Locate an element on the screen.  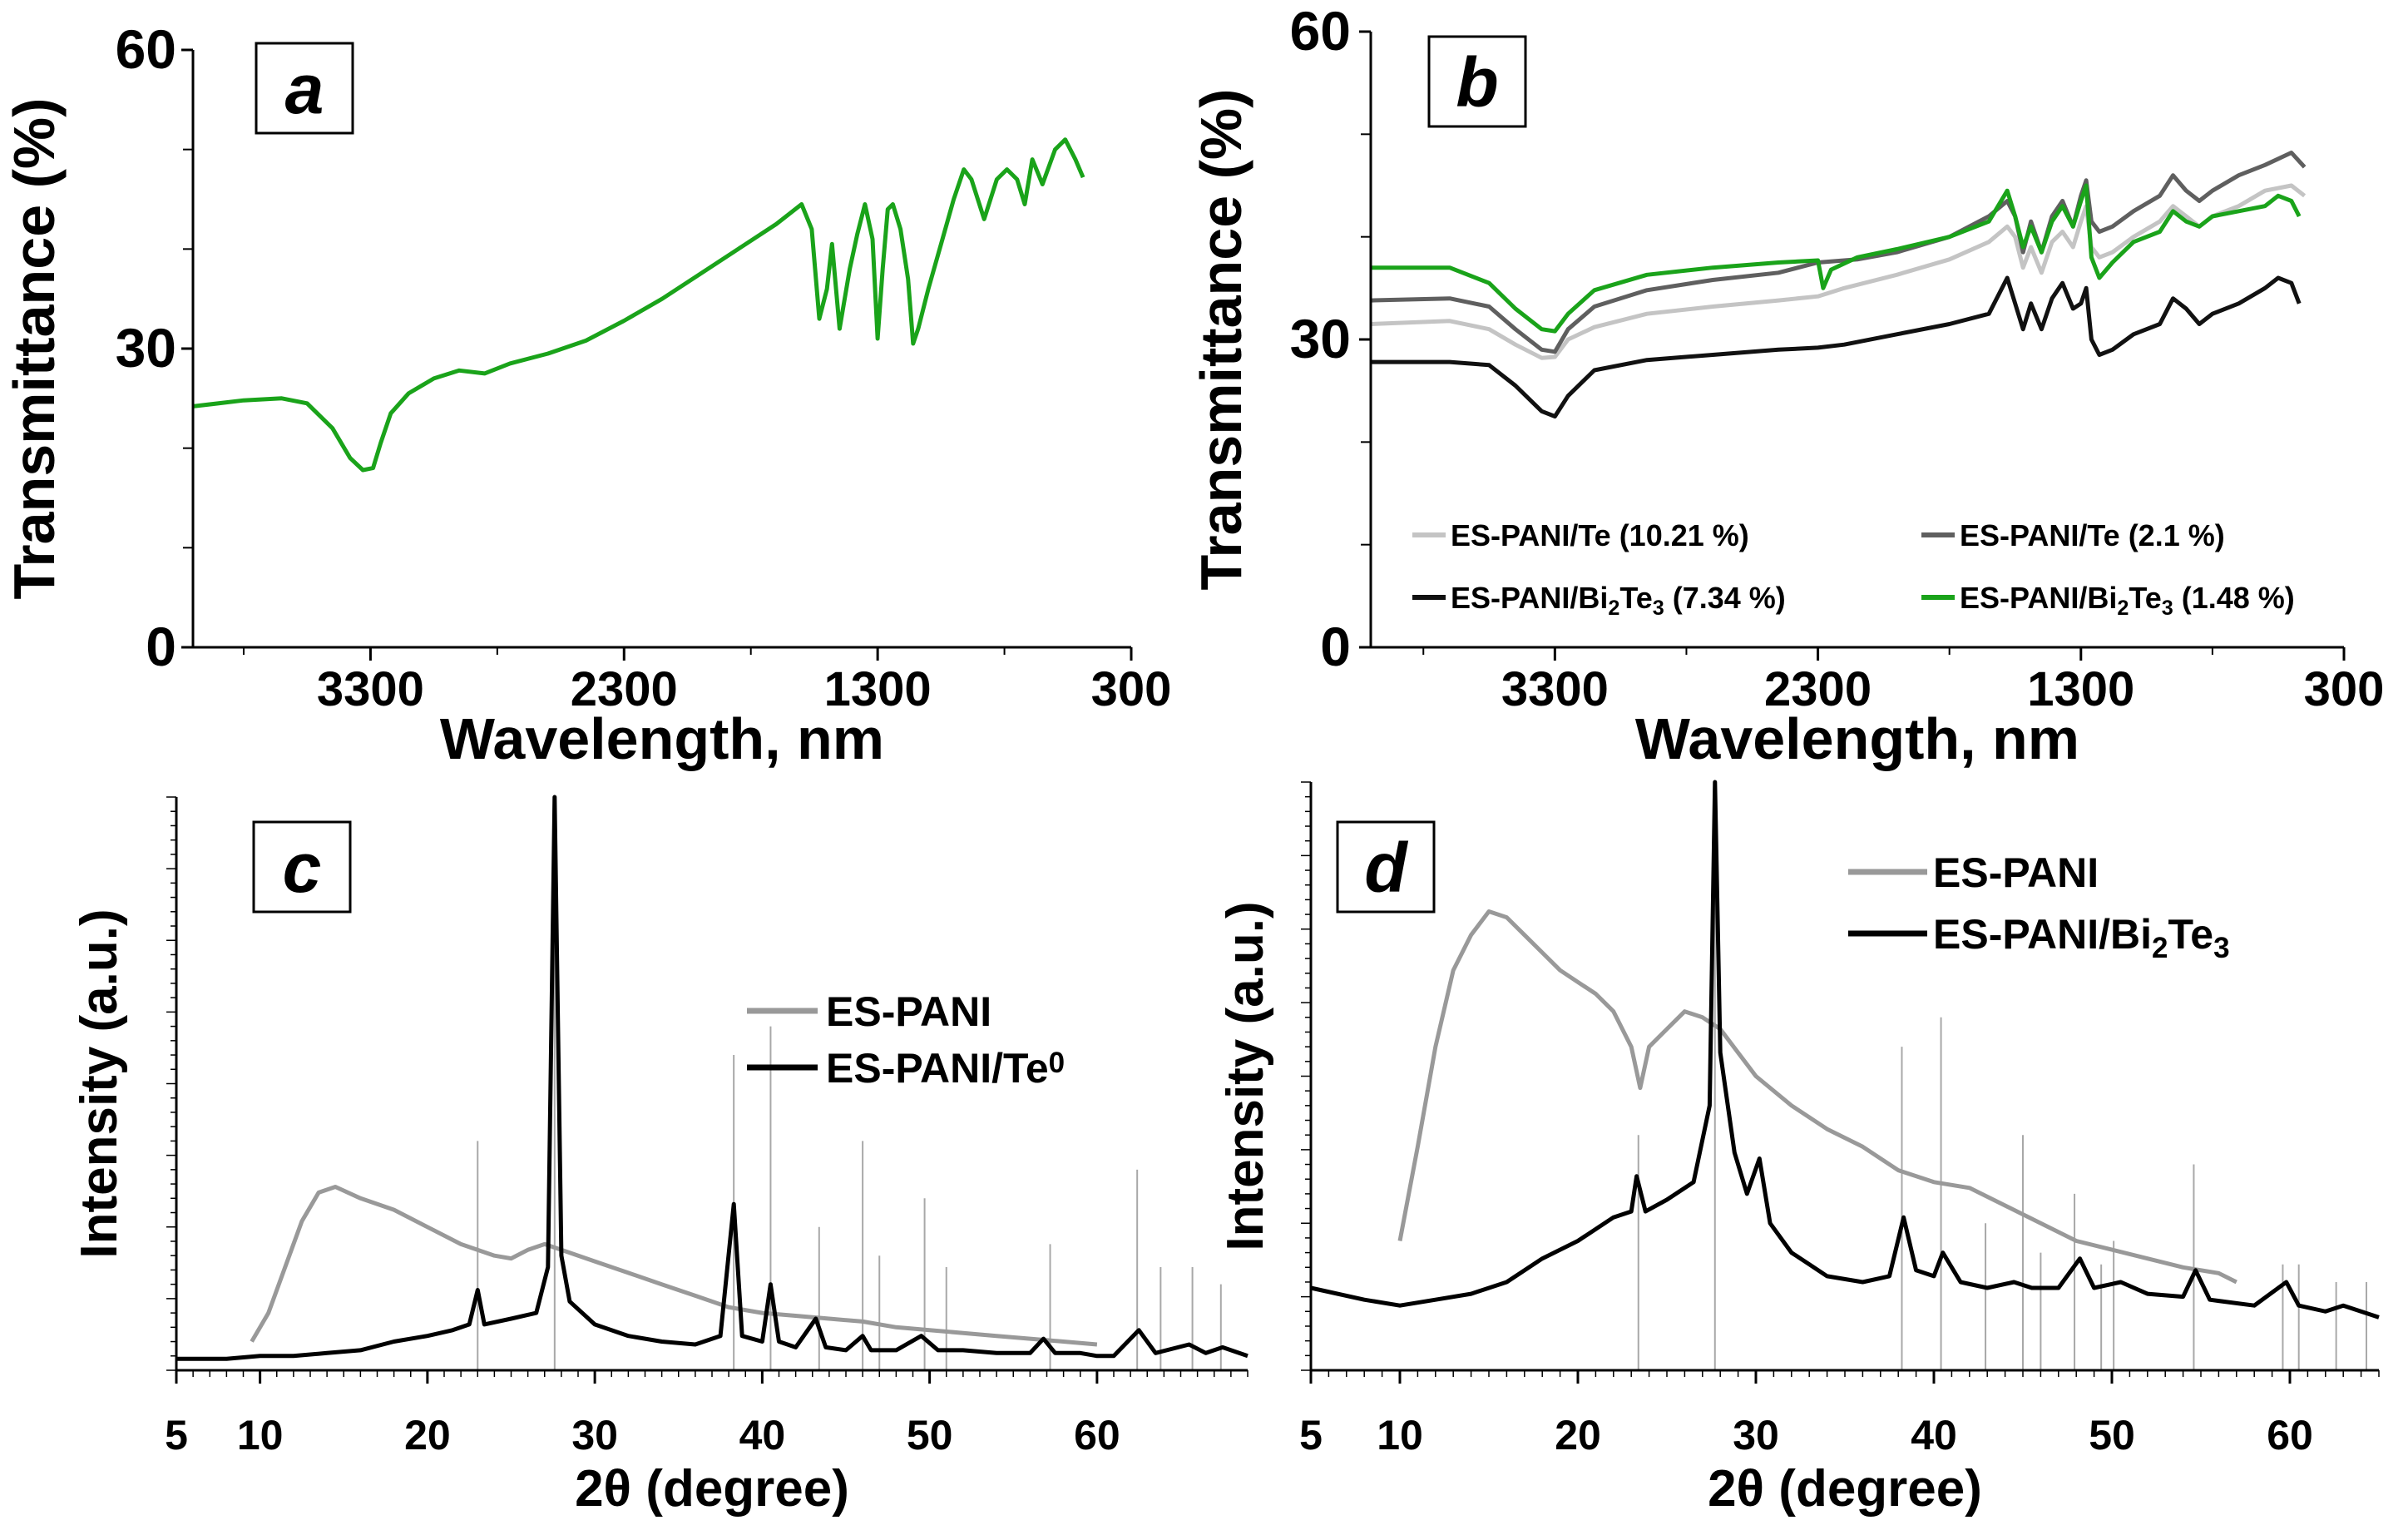
legend-label: ES-PANI/Bi2Te3 (1.48 %) is located at coordinates (2127, 600).